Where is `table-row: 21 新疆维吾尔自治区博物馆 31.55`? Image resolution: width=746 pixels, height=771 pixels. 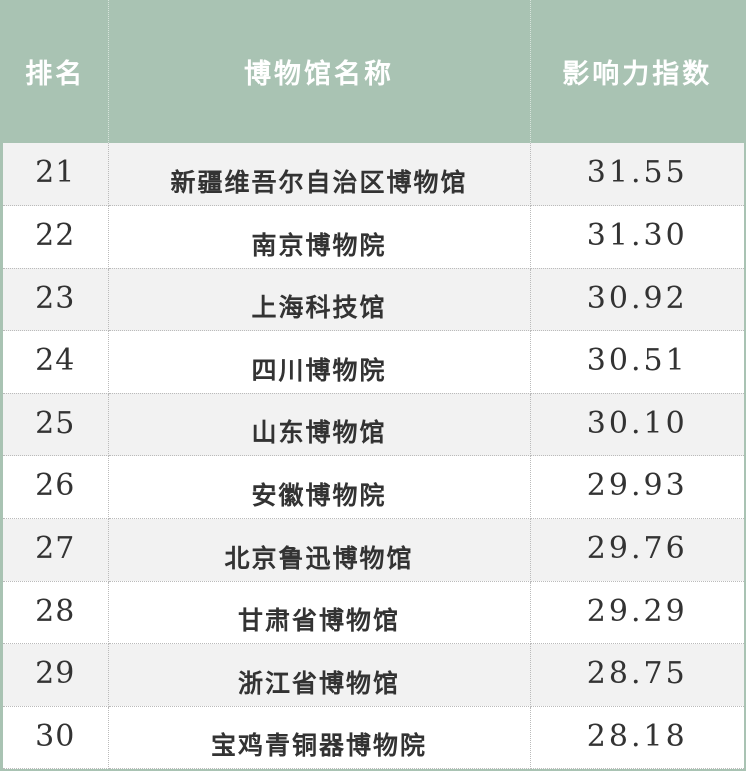
table-row: 21 新疆维吾尔自治区博物馆 31.55 is located at coordinates (373, 175).